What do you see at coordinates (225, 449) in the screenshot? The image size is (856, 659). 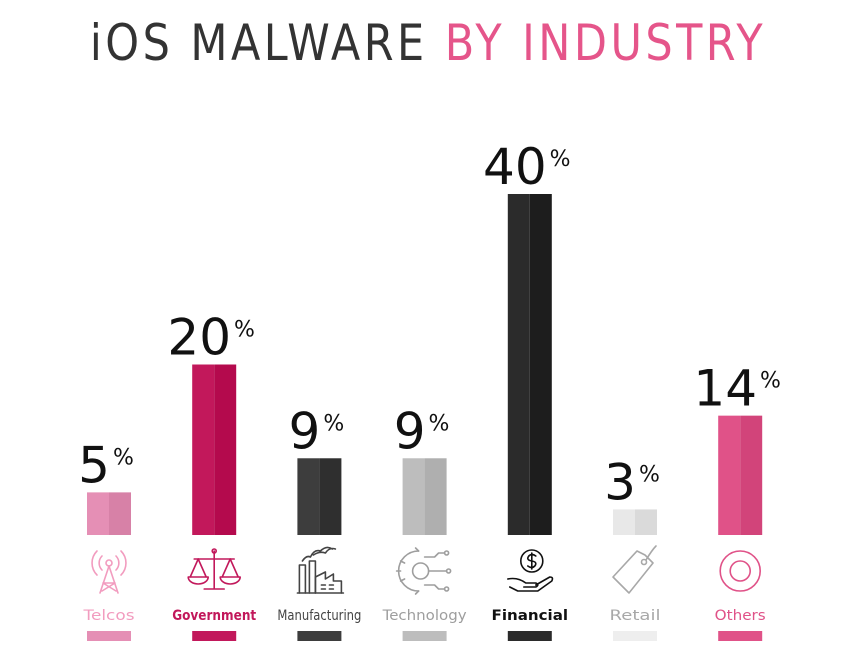 I see `bar-government-shade` at bounding box center [225, 449].